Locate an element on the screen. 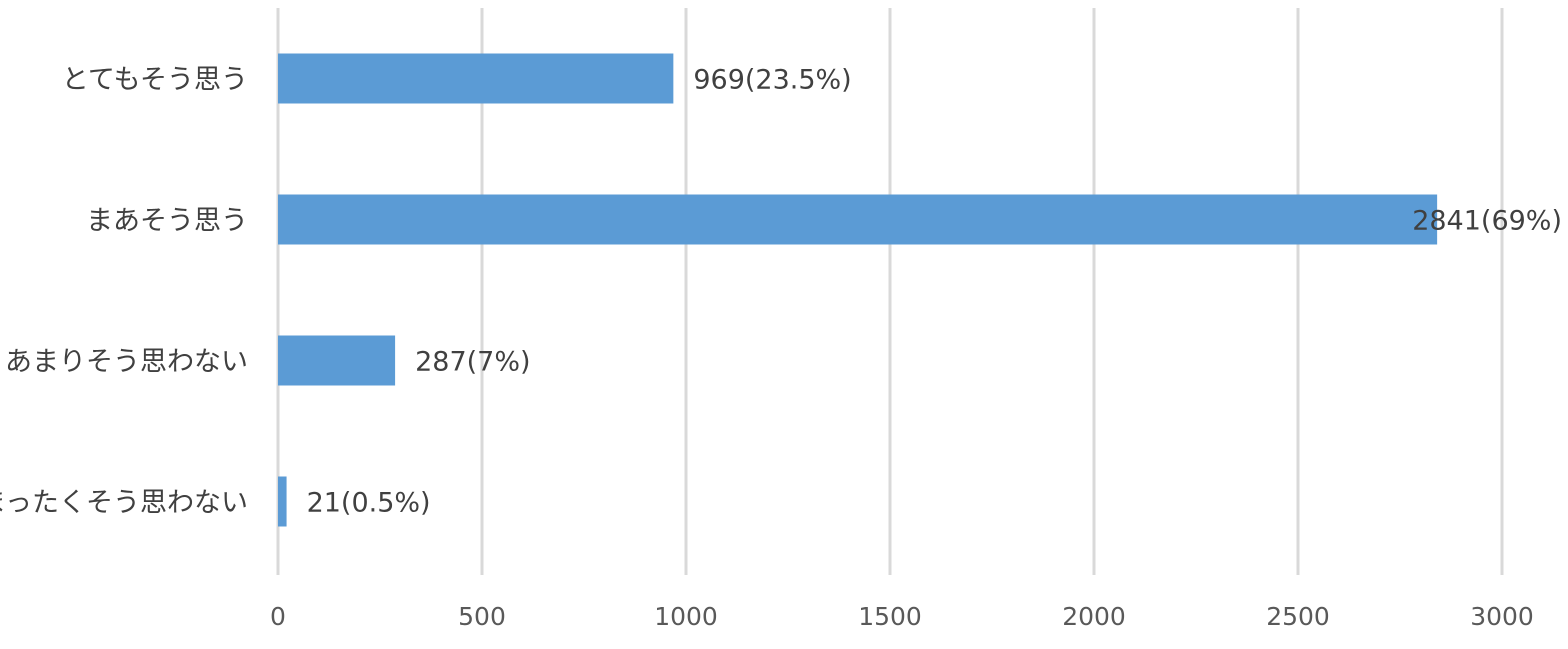 The image size is (1568, 649). x-tick-label: 2500 is located at coordinates (1298, 616).